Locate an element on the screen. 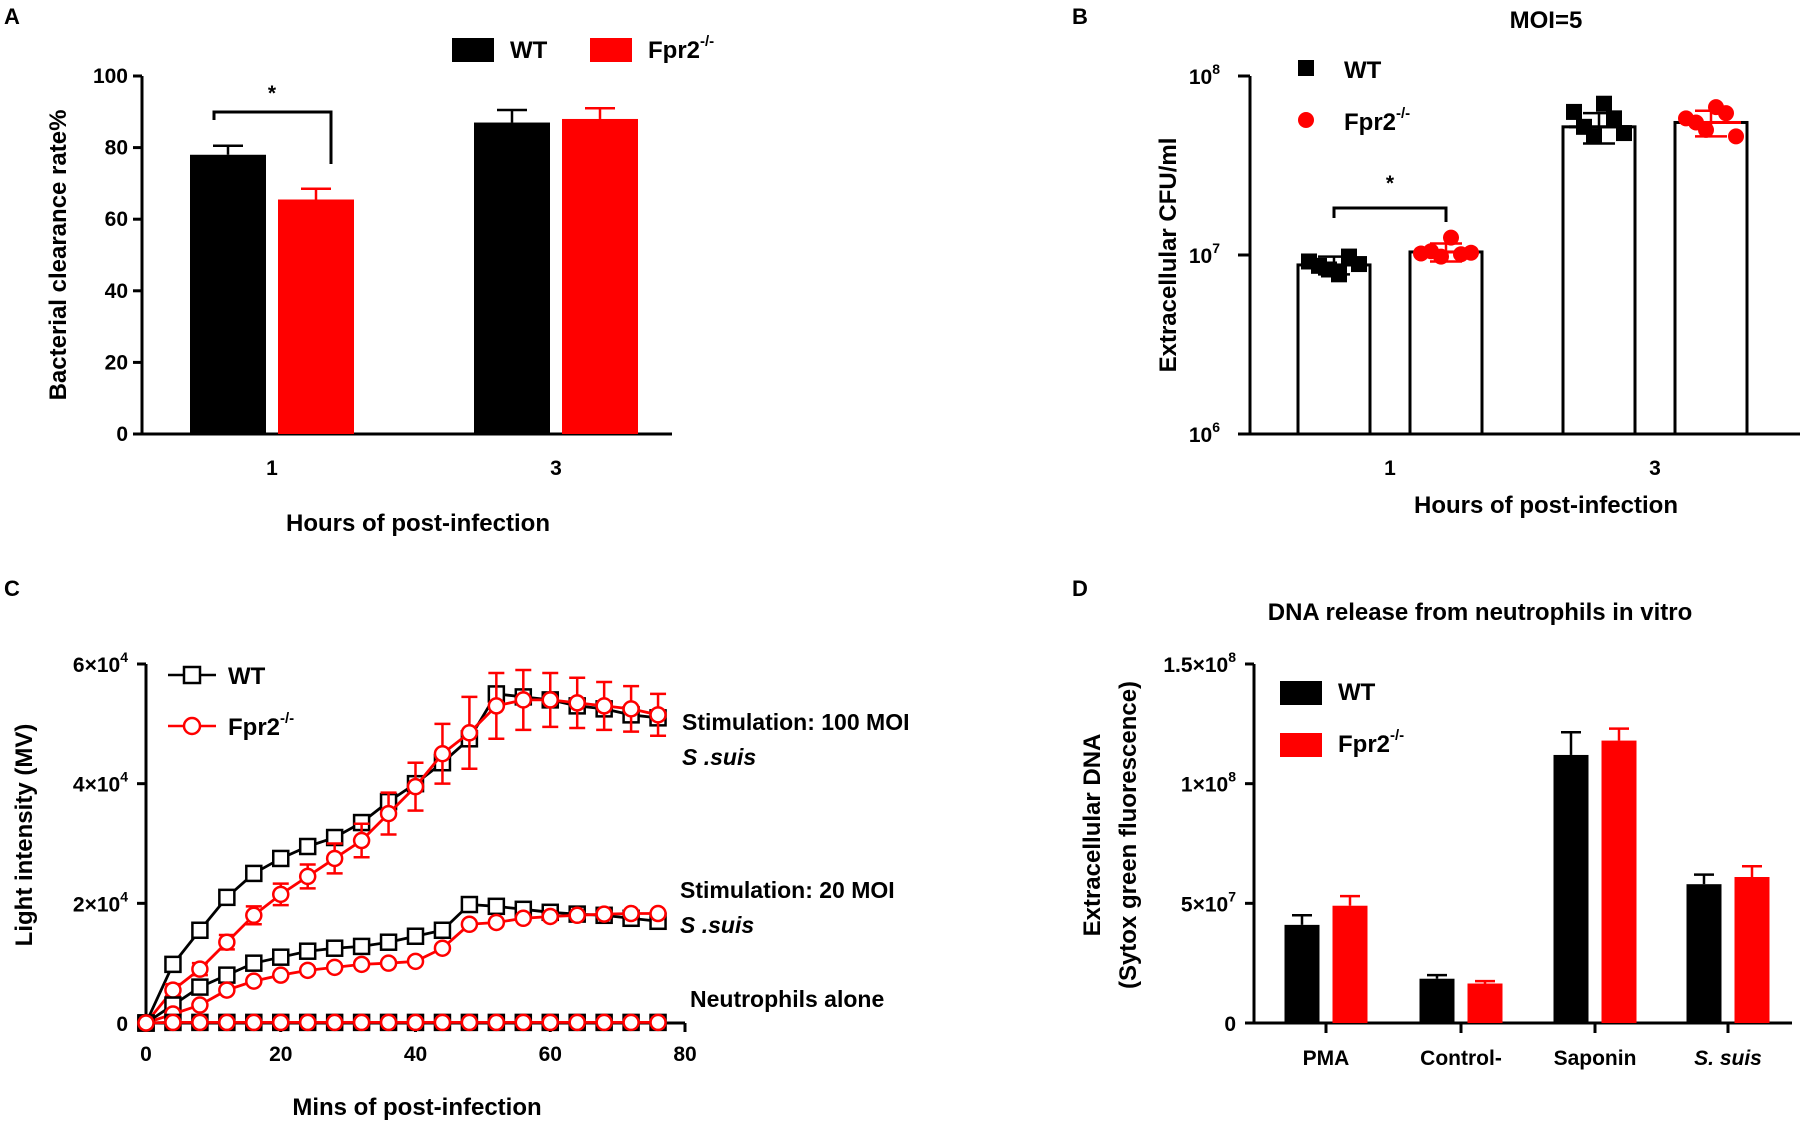 The image size is (1807, 1126). x-tick-label: Control- is located at coordinates (1461, 1058).